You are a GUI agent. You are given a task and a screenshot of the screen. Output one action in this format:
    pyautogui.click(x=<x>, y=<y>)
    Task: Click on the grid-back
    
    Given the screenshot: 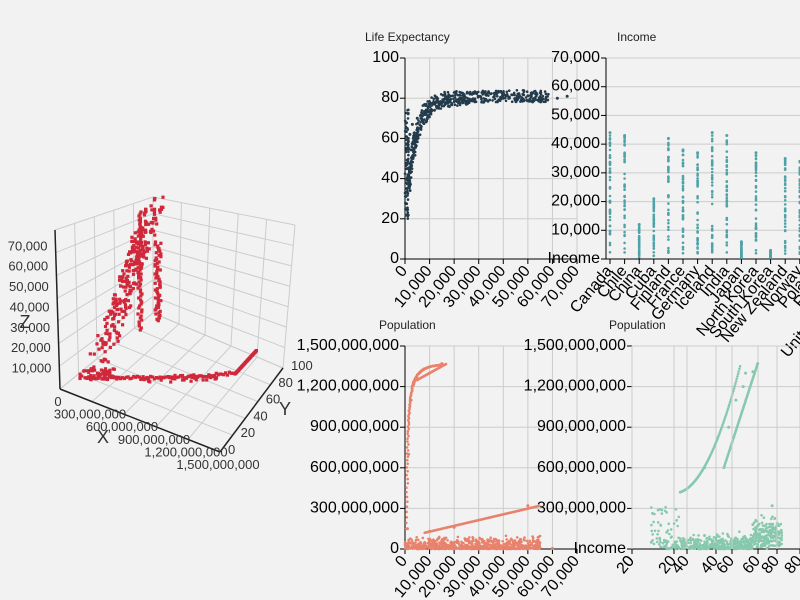 What is the action you would take?
    pyautogui.click(x=224, y=211)
    